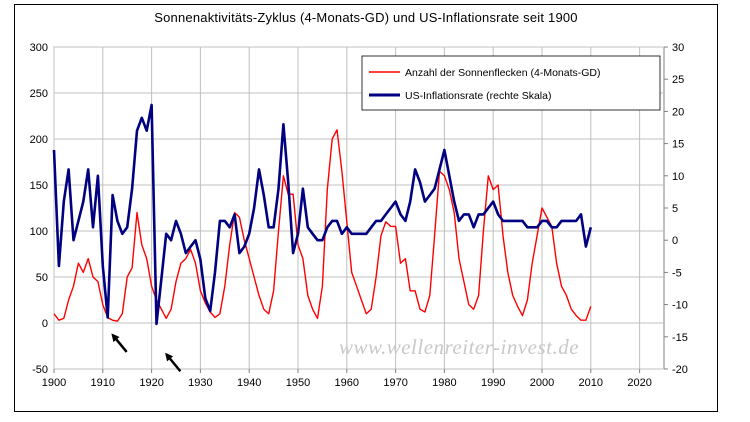 The image size is (750, 422). I want to click on y-left-tick-label: -50, so click(40, 370).